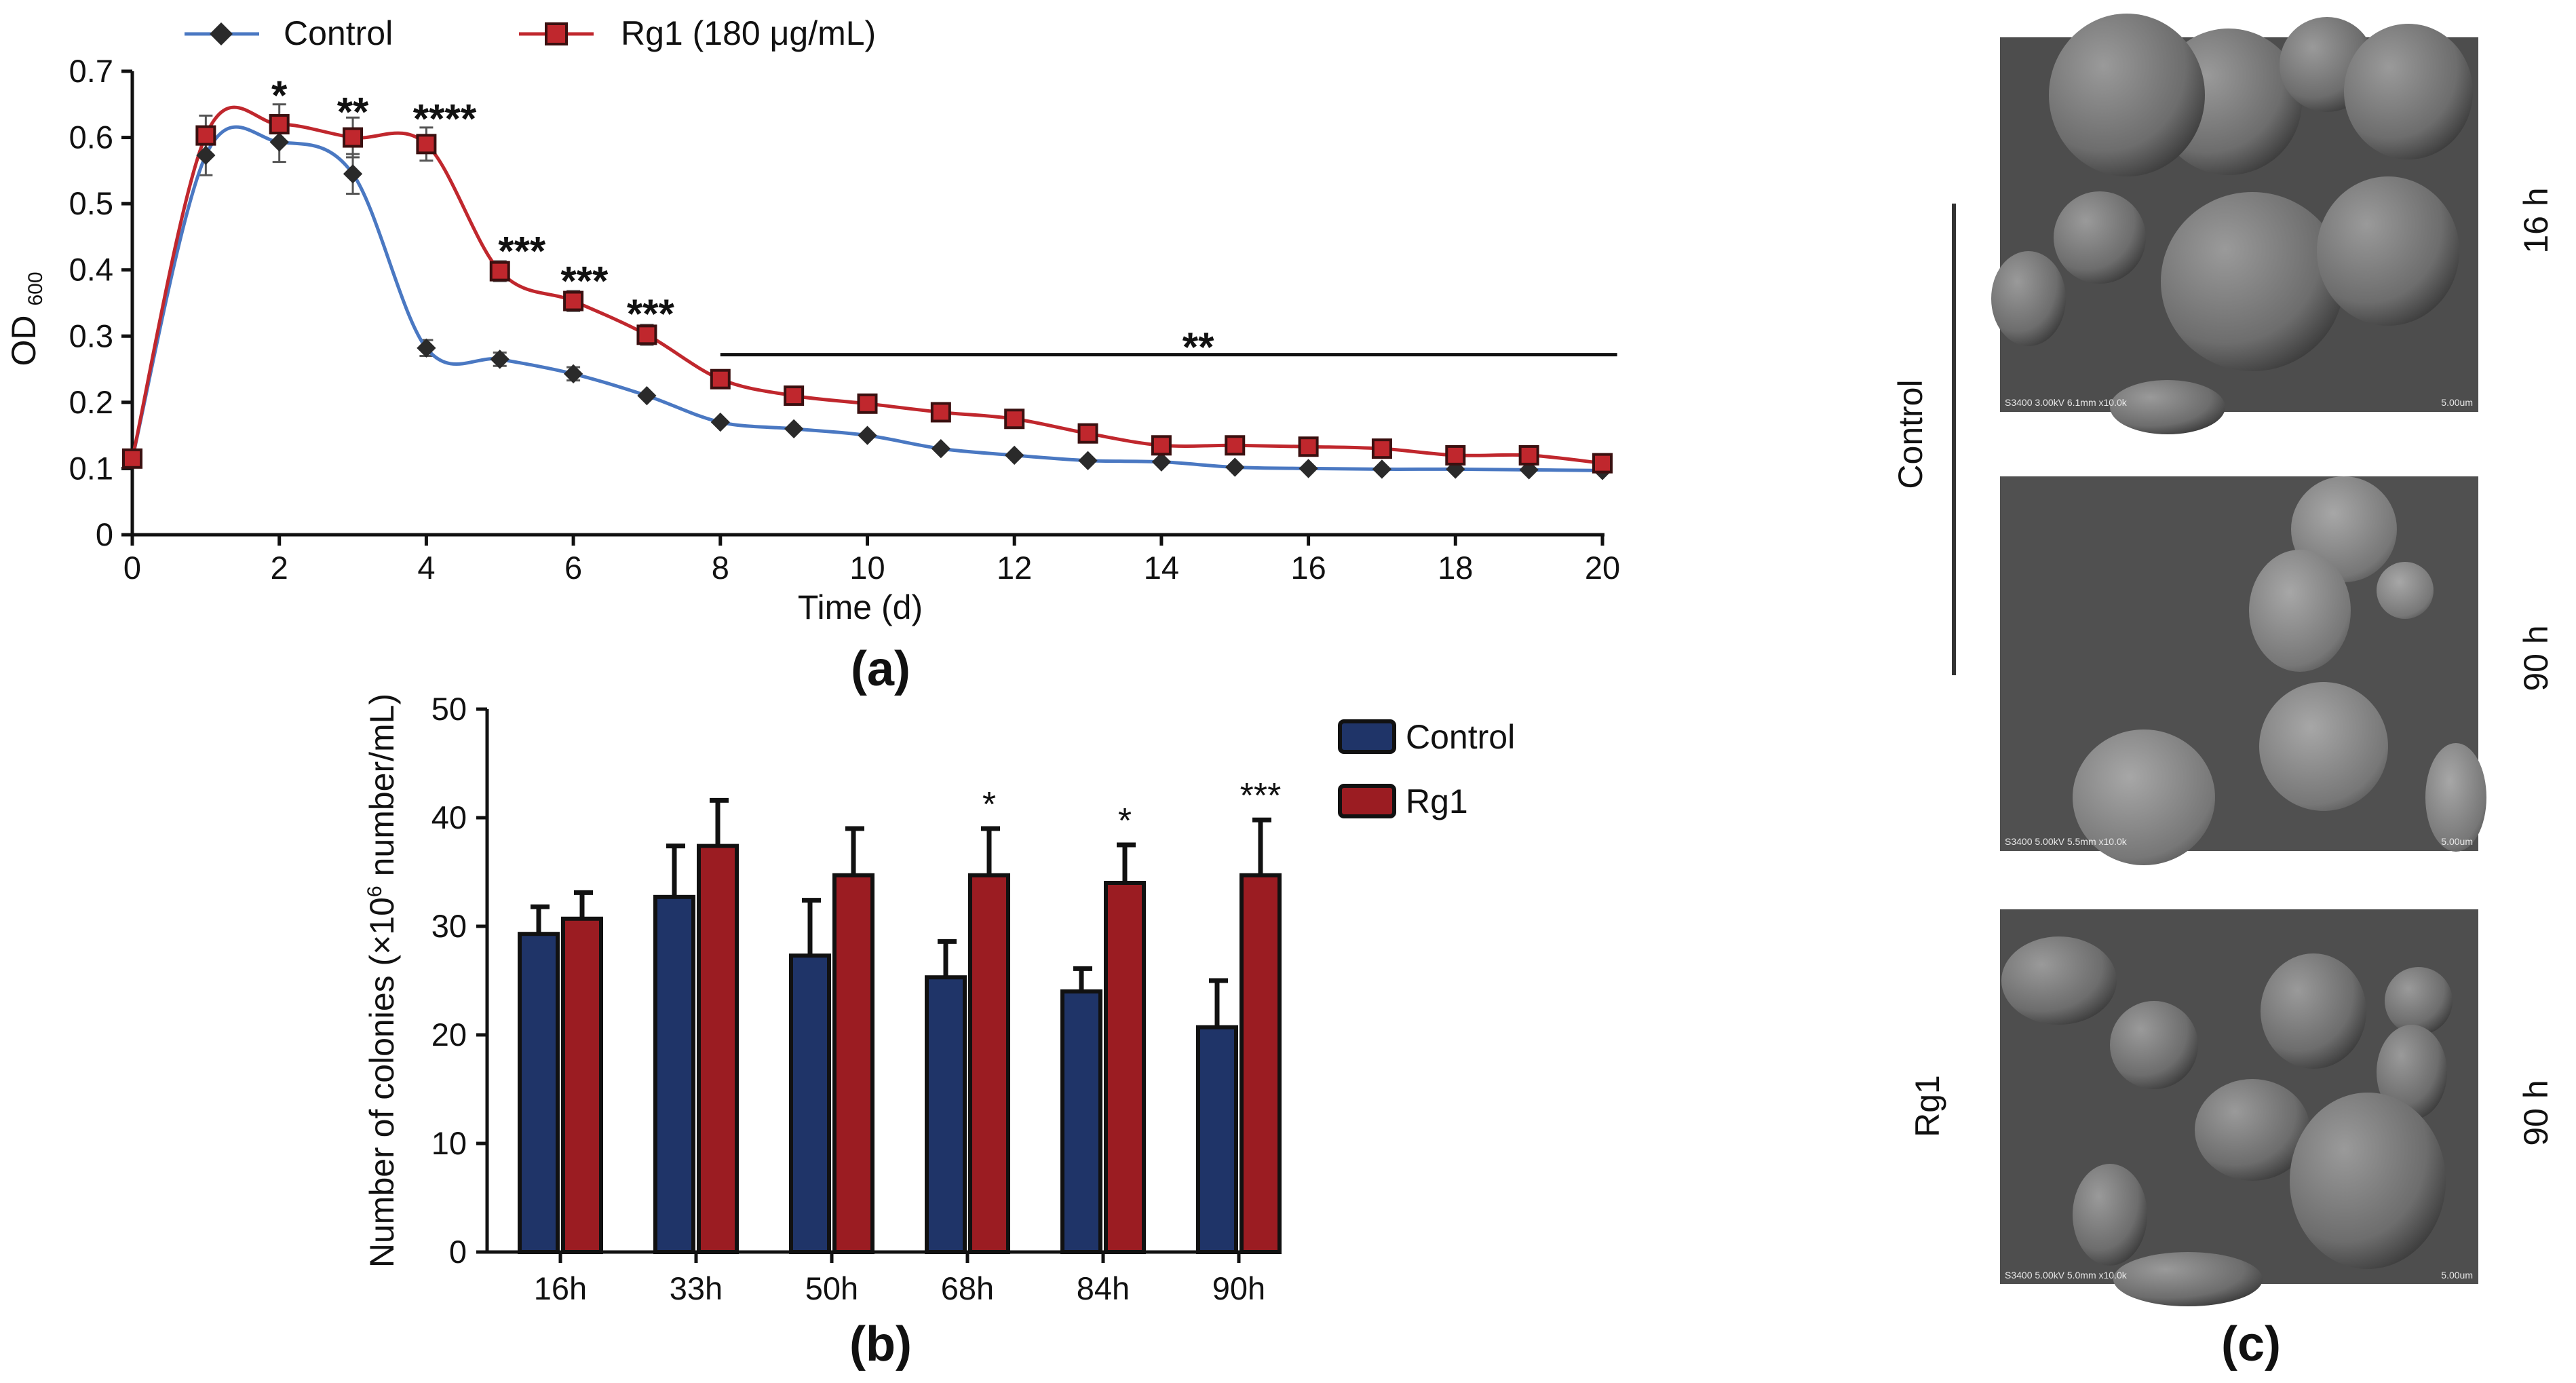  I want to click on y-tick-label-b: 50, so click(449, 709).